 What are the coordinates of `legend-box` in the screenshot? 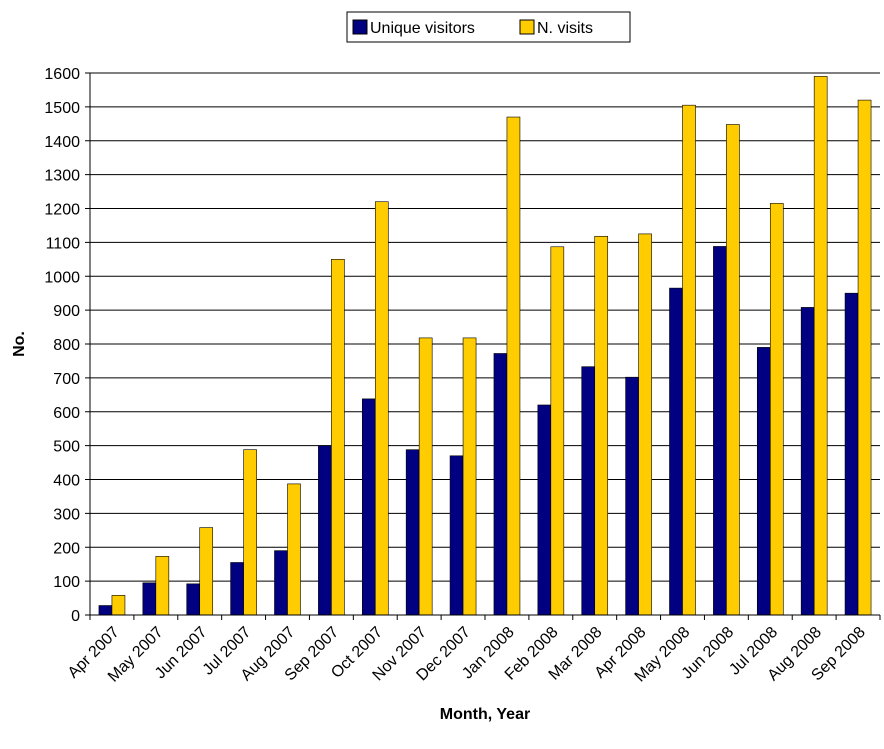 It's located at (488, 27).